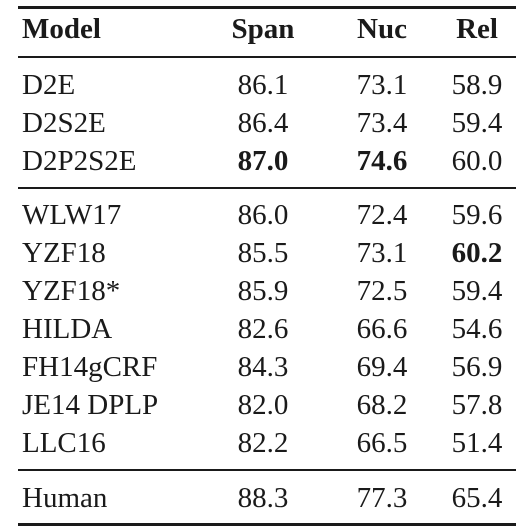 The image size is (530, 530). I want to click on cell-nuc-best: 74.6, so click(382, 161).